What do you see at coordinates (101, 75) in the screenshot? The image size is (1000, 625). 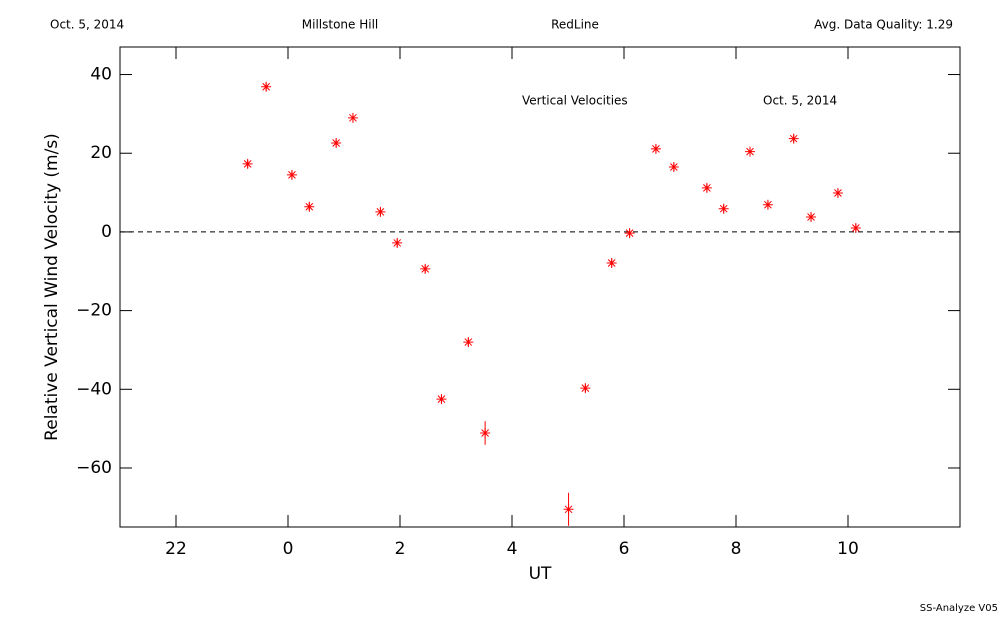 I see `y-tick-label: 40` at bounding box center [101, 75].